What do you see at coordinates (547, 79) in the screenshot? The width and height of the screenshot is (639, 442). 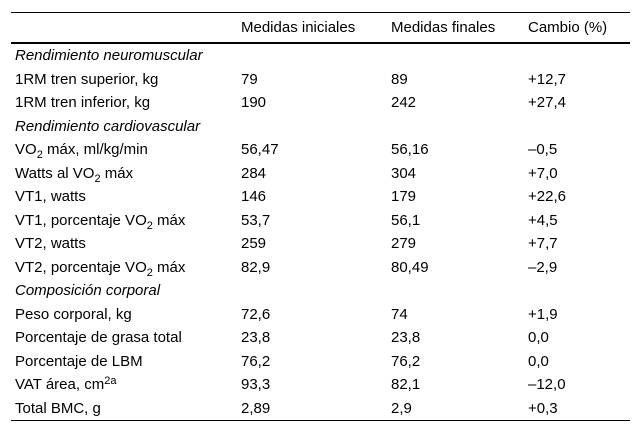 I see `cell-change: +12,7` at bounding box center [547, 79].